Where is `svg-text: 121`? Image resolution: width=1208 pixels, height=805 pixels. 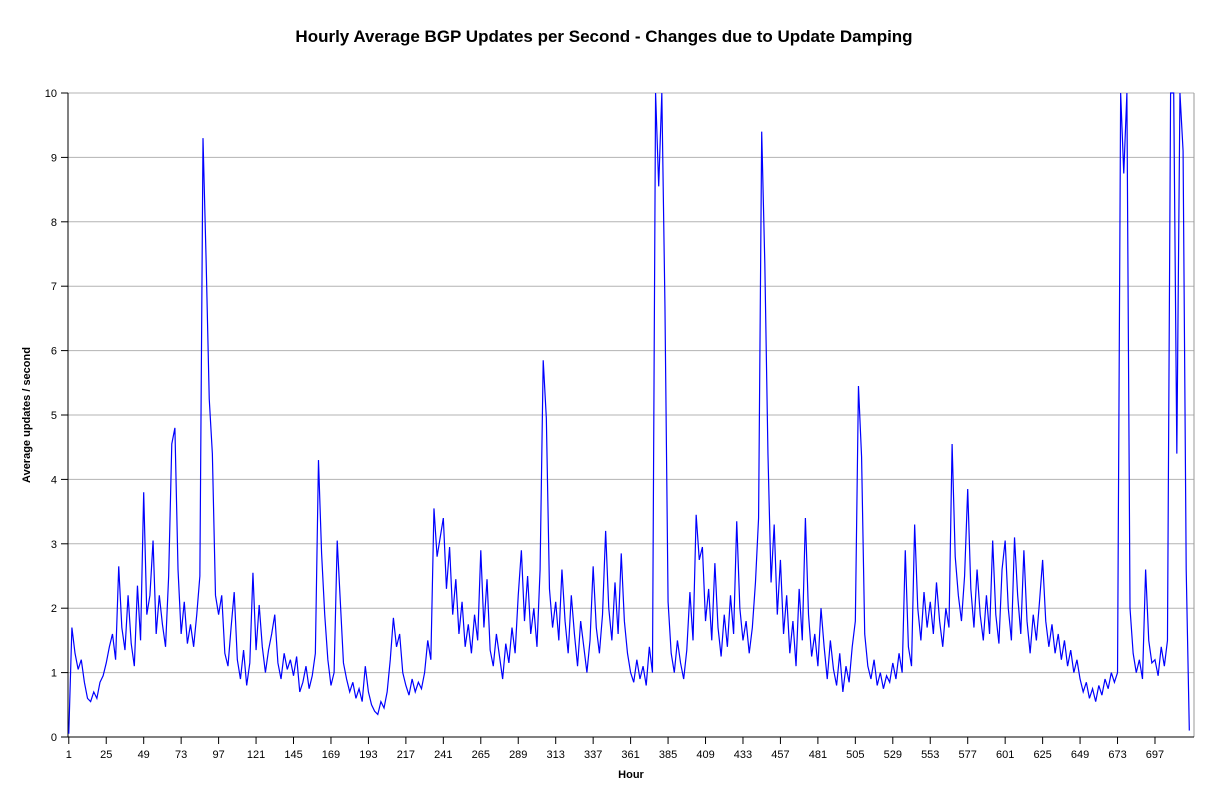
svg-text: 121 is located at coordinates (256, 755).